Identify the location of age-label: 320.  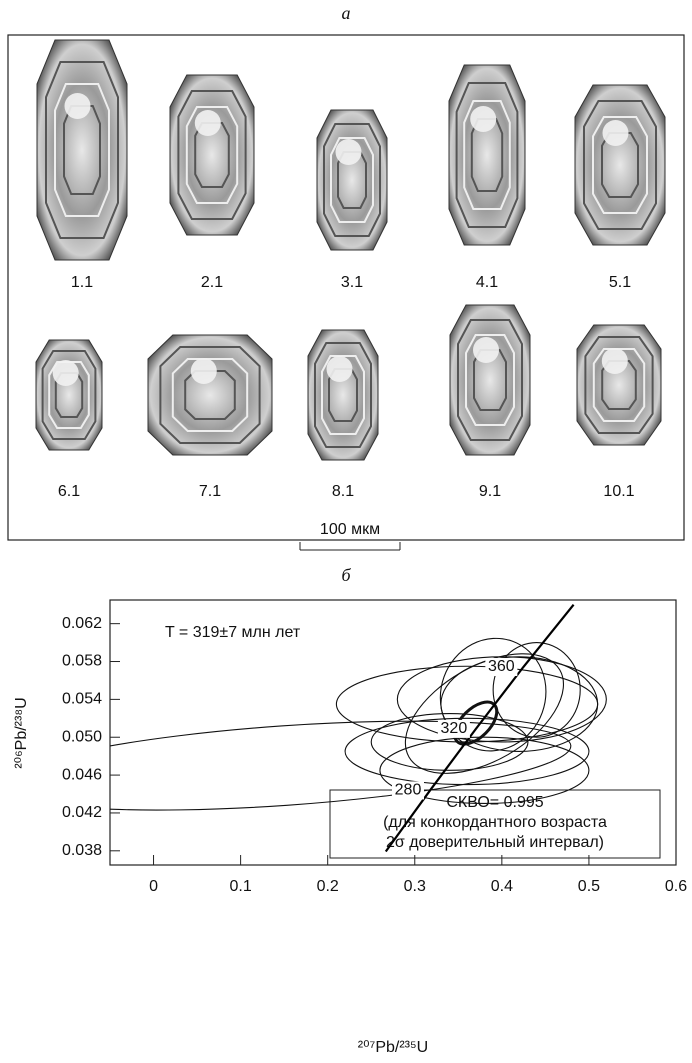
(454, 728).